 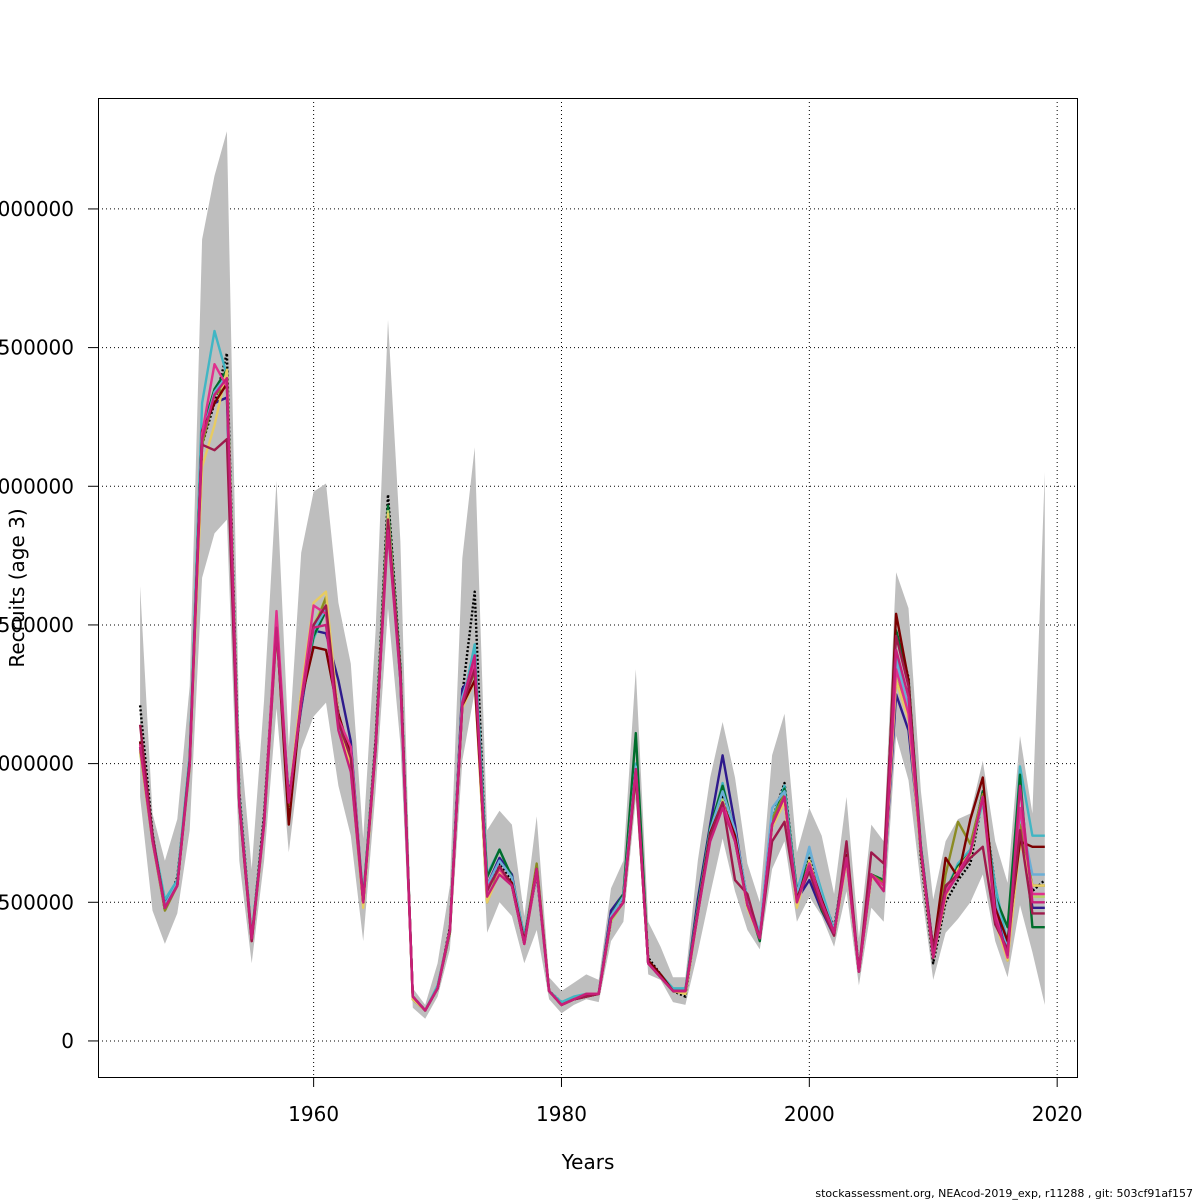 What do you see at coordinates (17, 587) in the screenshot?
I see `y-axis-title: Recruits (age 3)` at bounding box center [17, 587].